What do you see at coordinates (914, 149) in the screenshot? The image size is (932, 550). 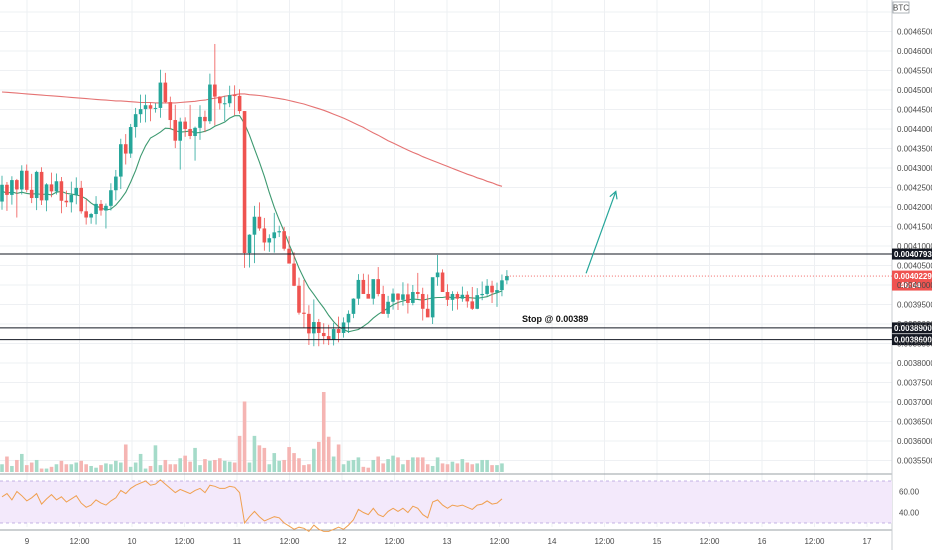 I see `price-tick-label: 0.00435000` at bounding box center [914, 149].